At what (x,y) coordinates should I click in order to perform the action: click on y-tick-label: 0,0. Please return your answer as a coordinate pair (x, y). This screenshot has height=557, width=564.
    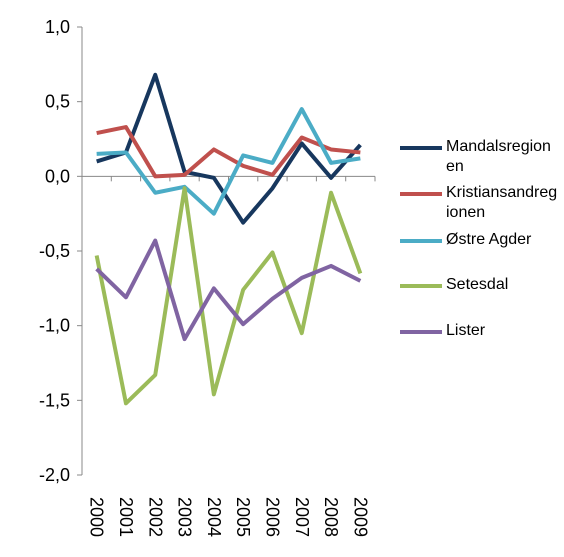
    Looking at the image, I should click on (57, 176).